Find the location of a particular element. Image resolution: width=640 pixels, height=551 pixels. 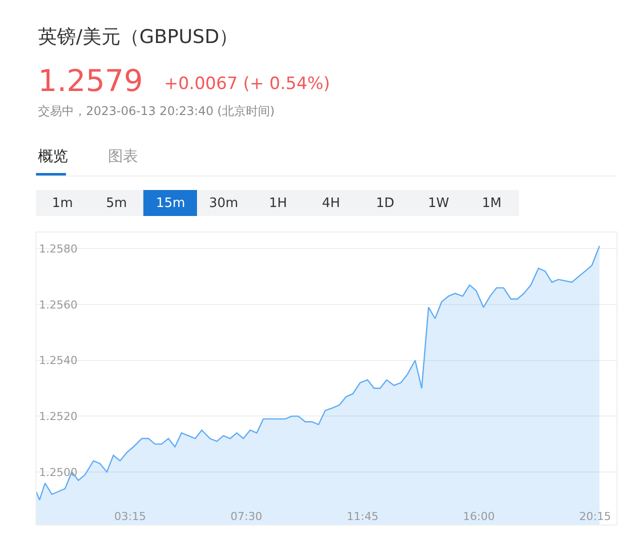

x-tick-label: 20:15 is located at coordinates (595, 516).